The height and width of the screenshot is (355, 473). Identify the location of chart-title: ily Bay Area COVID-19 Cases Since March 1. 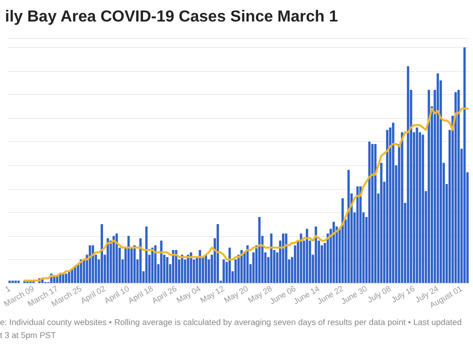
(171, 17).